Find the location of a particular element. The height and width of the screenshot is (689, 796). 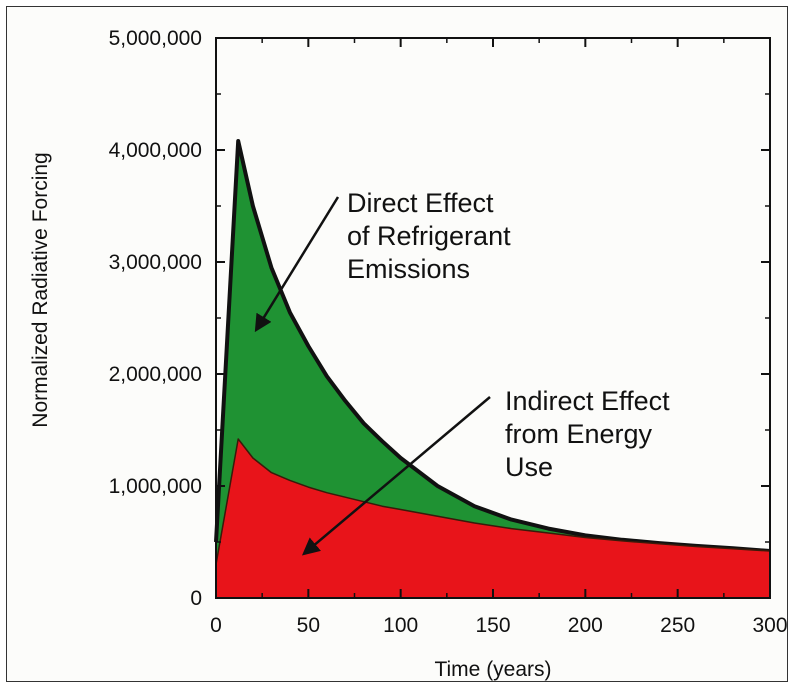

y-tick-label: 5,000,000 is located at coordinates (155, 38).